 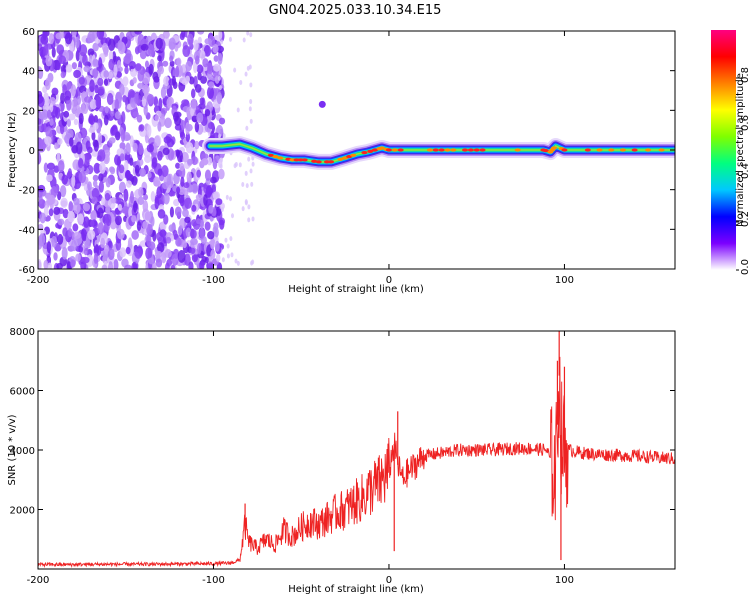 I want to click on spectrogram-x-tick-label: 0, so click(x=389, y=280).